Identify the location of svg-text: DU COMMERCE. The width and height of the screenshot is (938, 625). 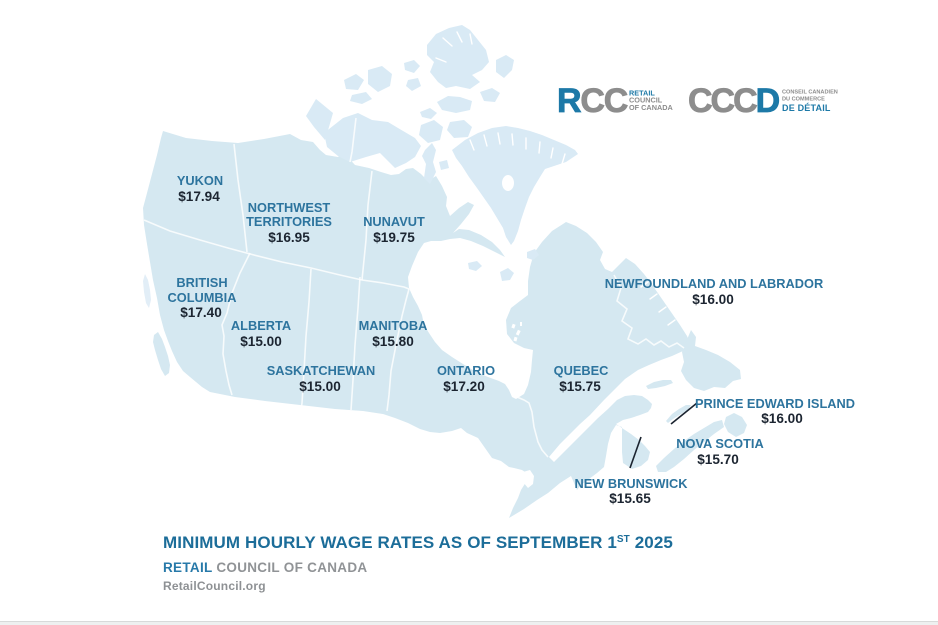
(803, 100).